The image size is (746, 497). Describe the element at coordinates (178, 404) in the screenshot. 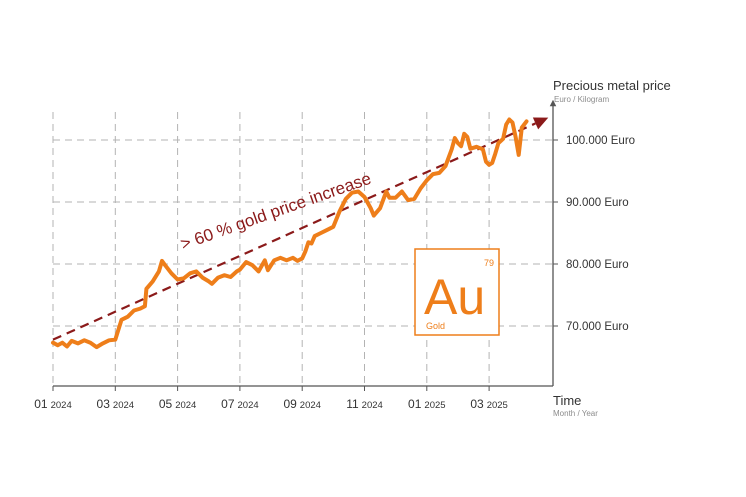

I see `x-tick-label: 05 2024` at that location.